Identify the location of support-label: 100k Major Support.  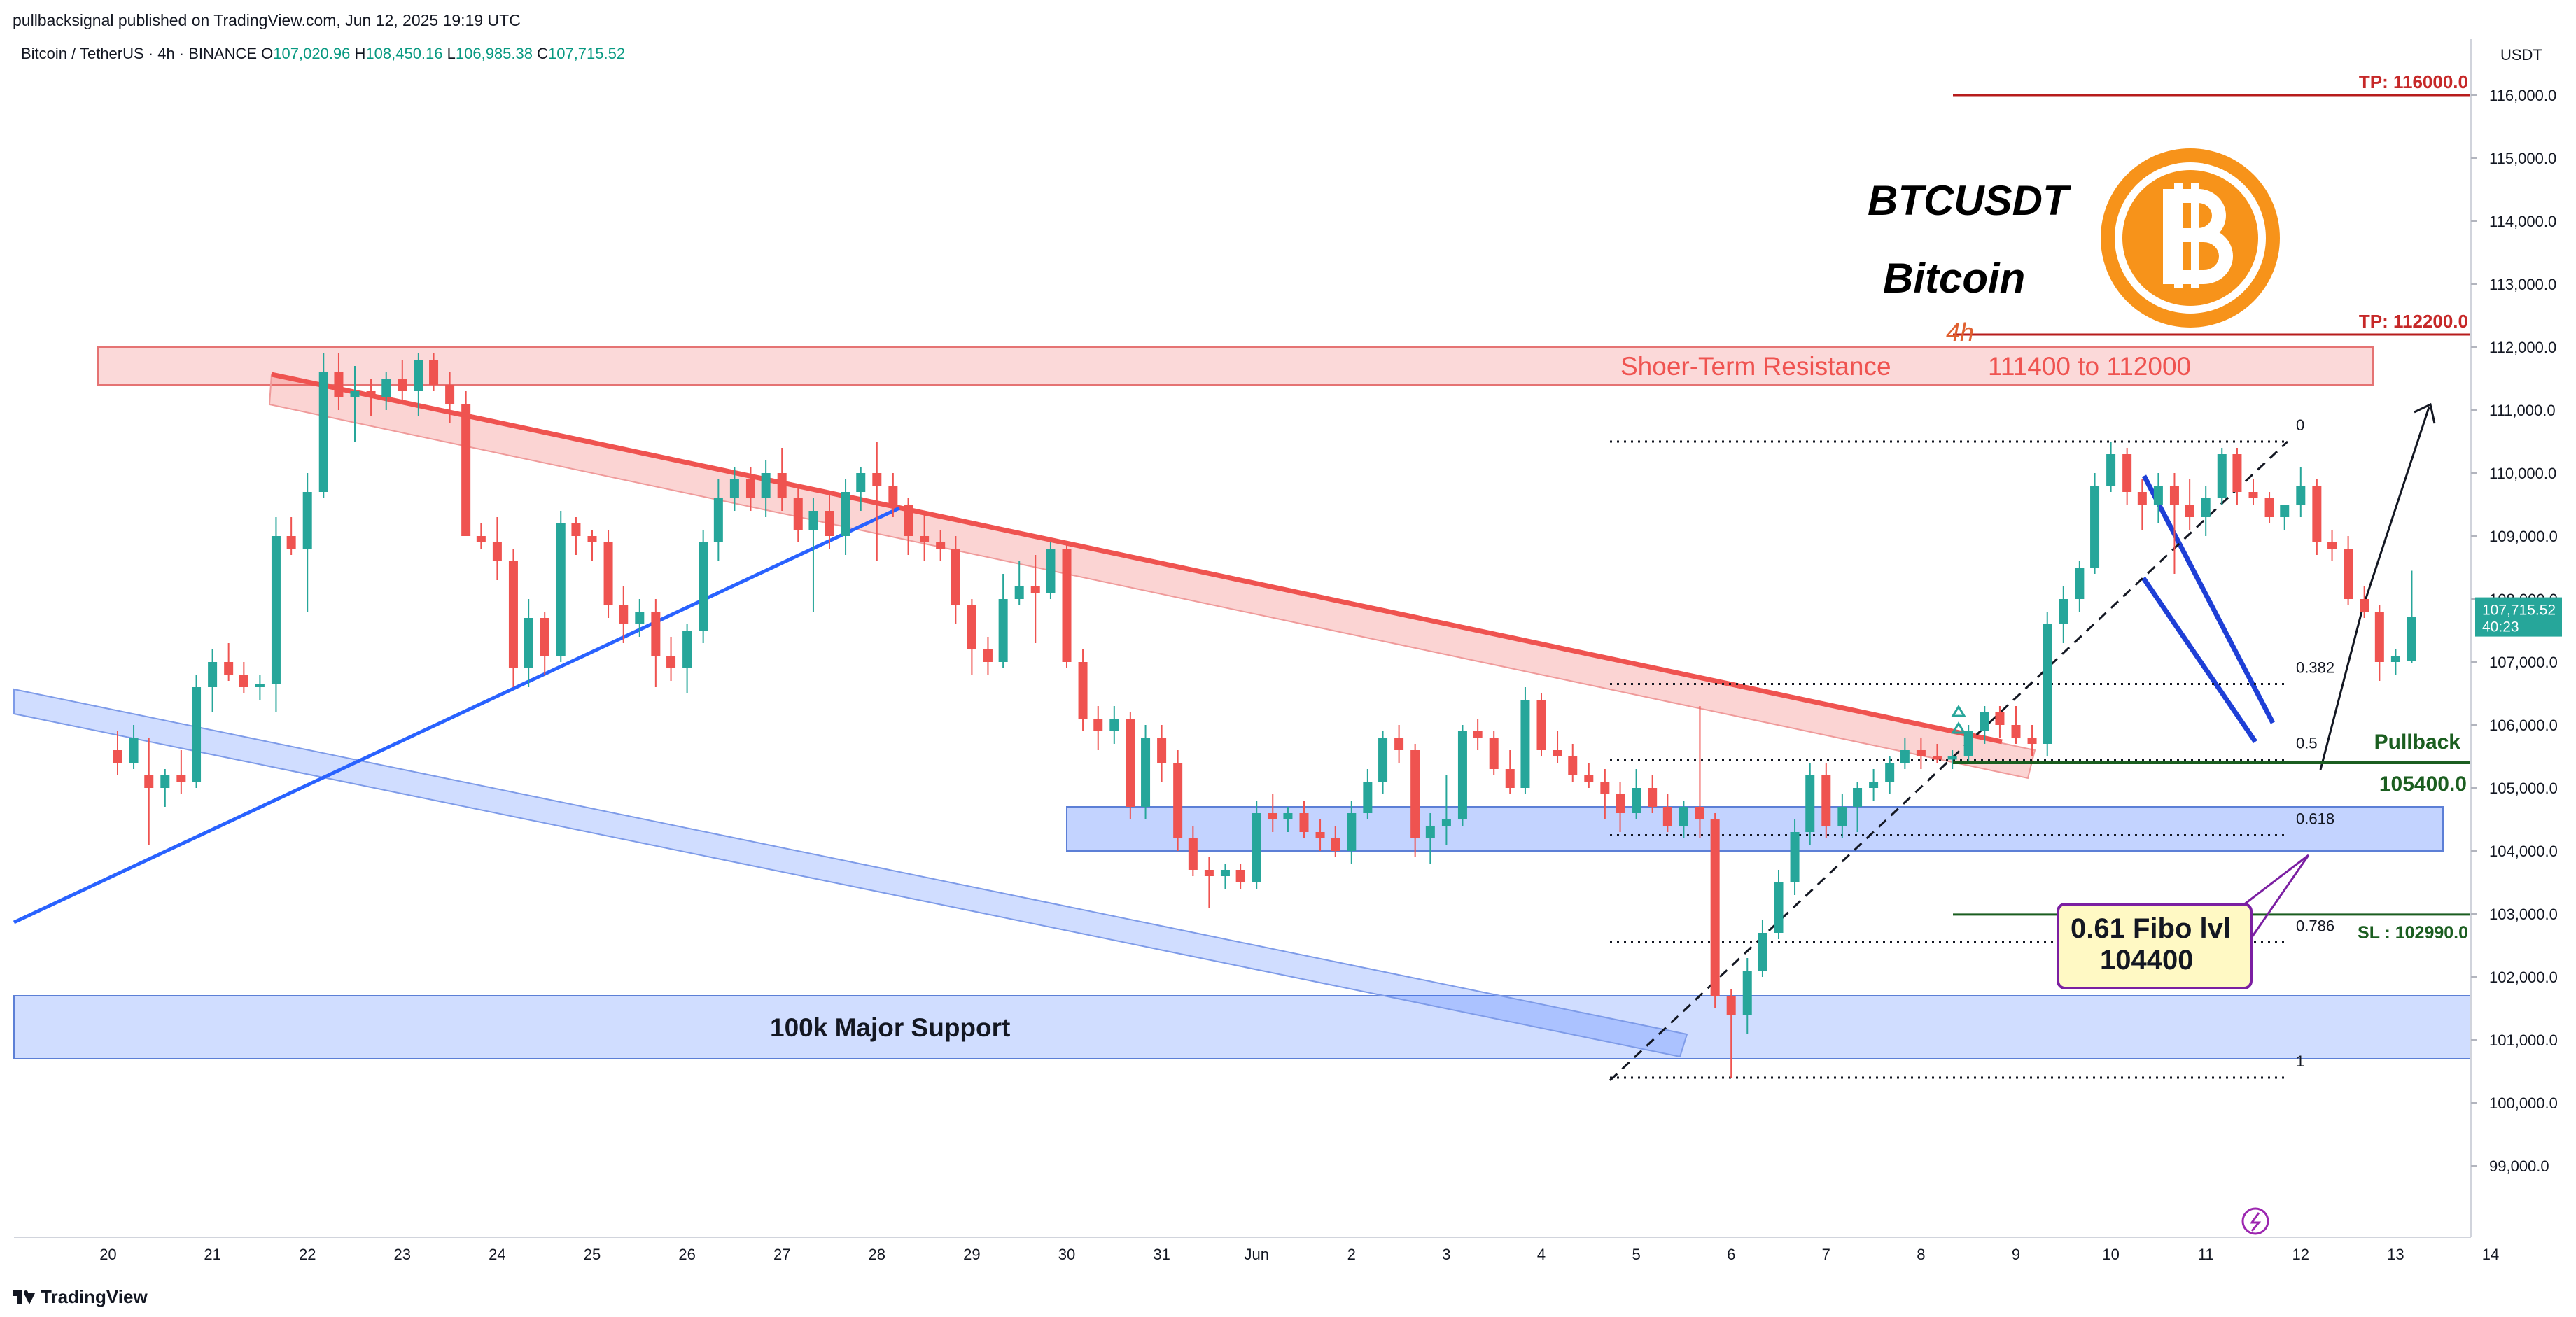
(890, 1027).